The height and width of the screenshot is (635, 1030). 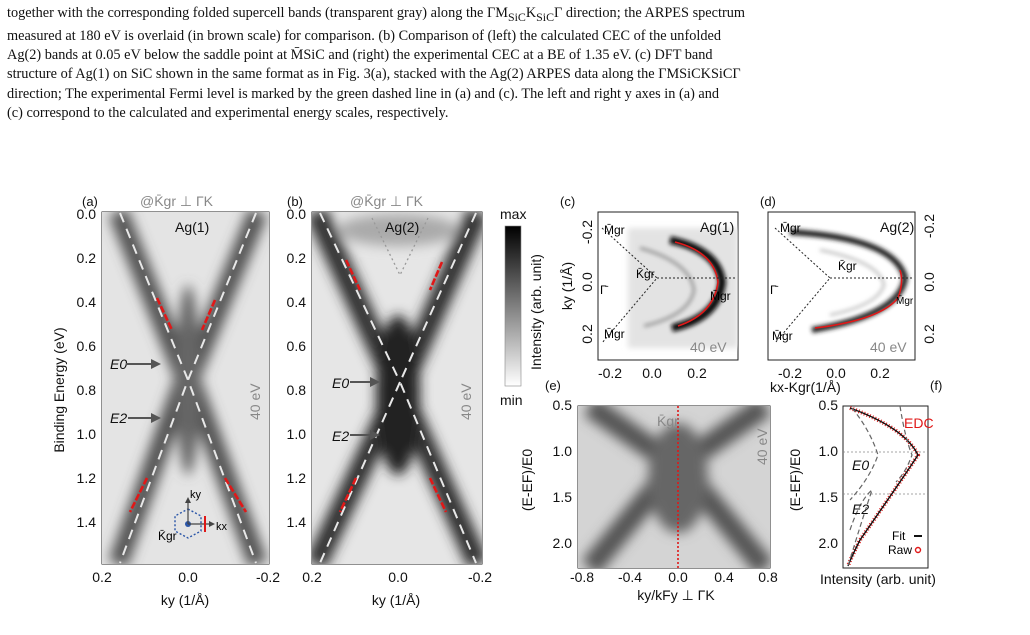 What do you see at coordinates (177, 201) in the screenshot?
I see `panel-a-header: @K̄gr ⊥ ΓK` at bounding box center [177, 201].